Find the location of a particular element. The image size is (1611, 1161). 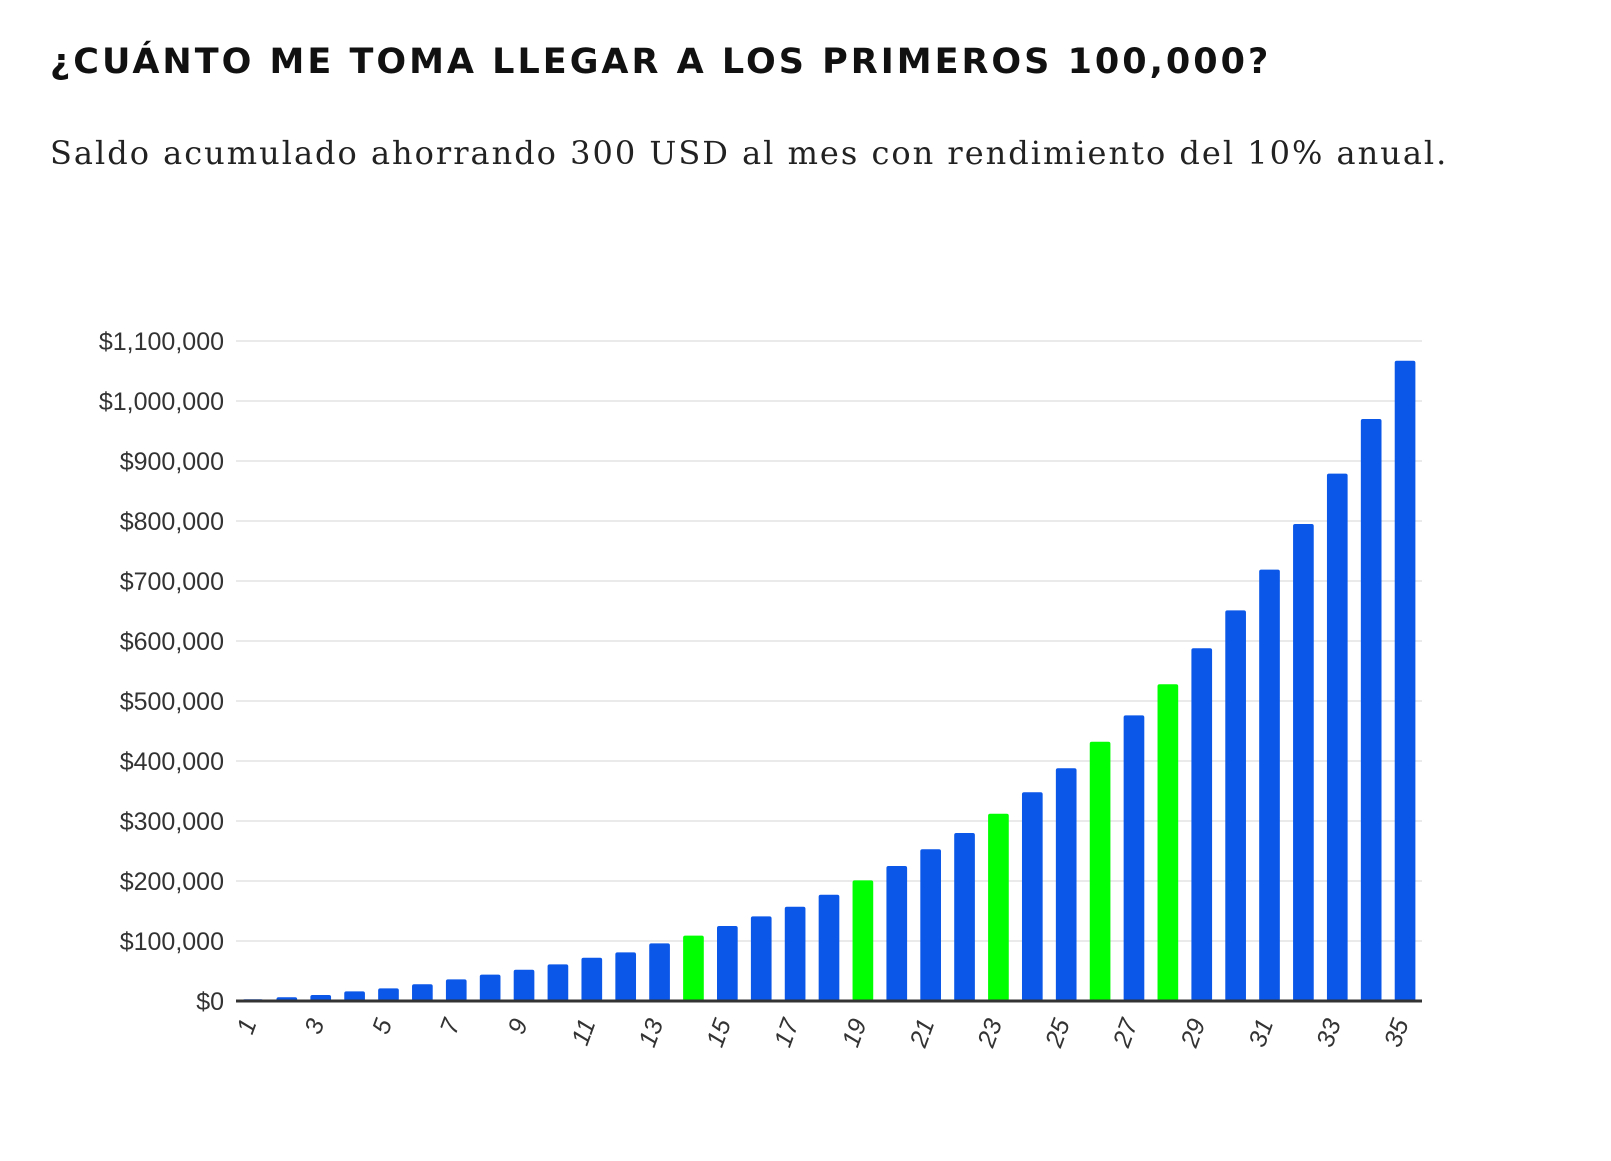

y-tick-label: $400,000 is located at coordinates (172, 762).